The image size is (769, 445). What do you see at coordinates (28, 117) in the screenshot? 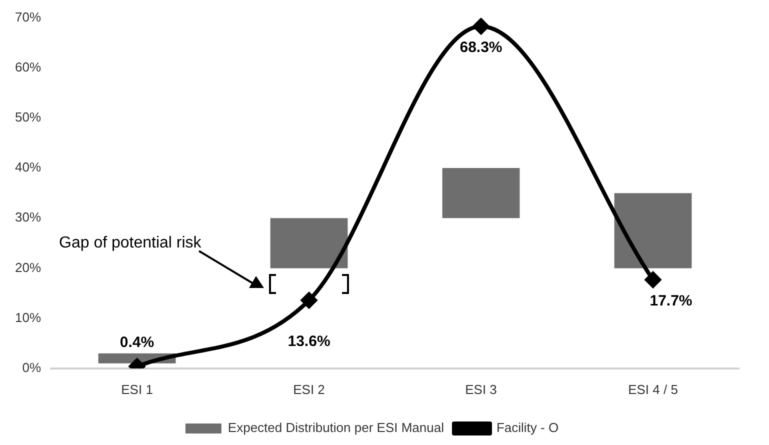
I see `y-tick-label: 50%` at bounding box center [28, 117].